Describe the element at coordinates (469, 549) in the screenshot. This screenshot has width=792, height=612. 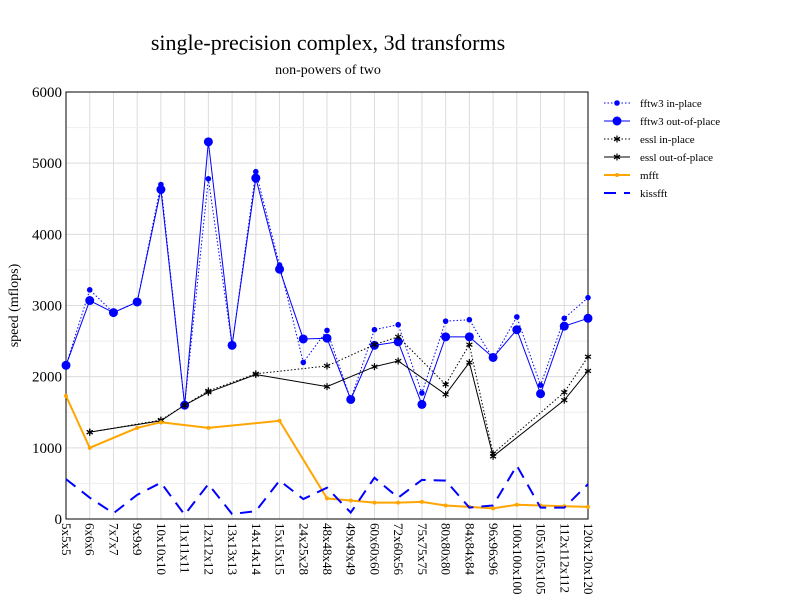
I see `x-tick-label: 84x84x84` at that location.